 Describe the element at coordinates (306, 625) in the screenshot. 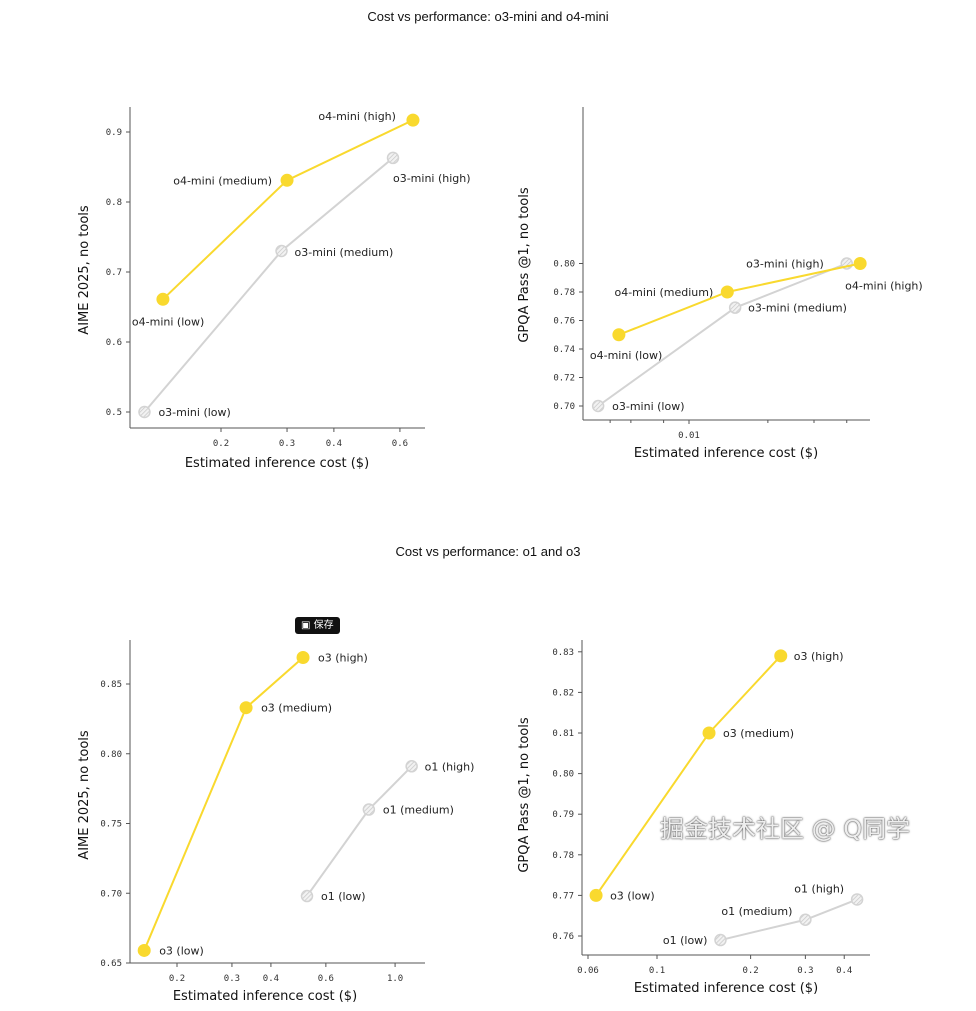

I see `bookmark-icon: ▣` at that location.